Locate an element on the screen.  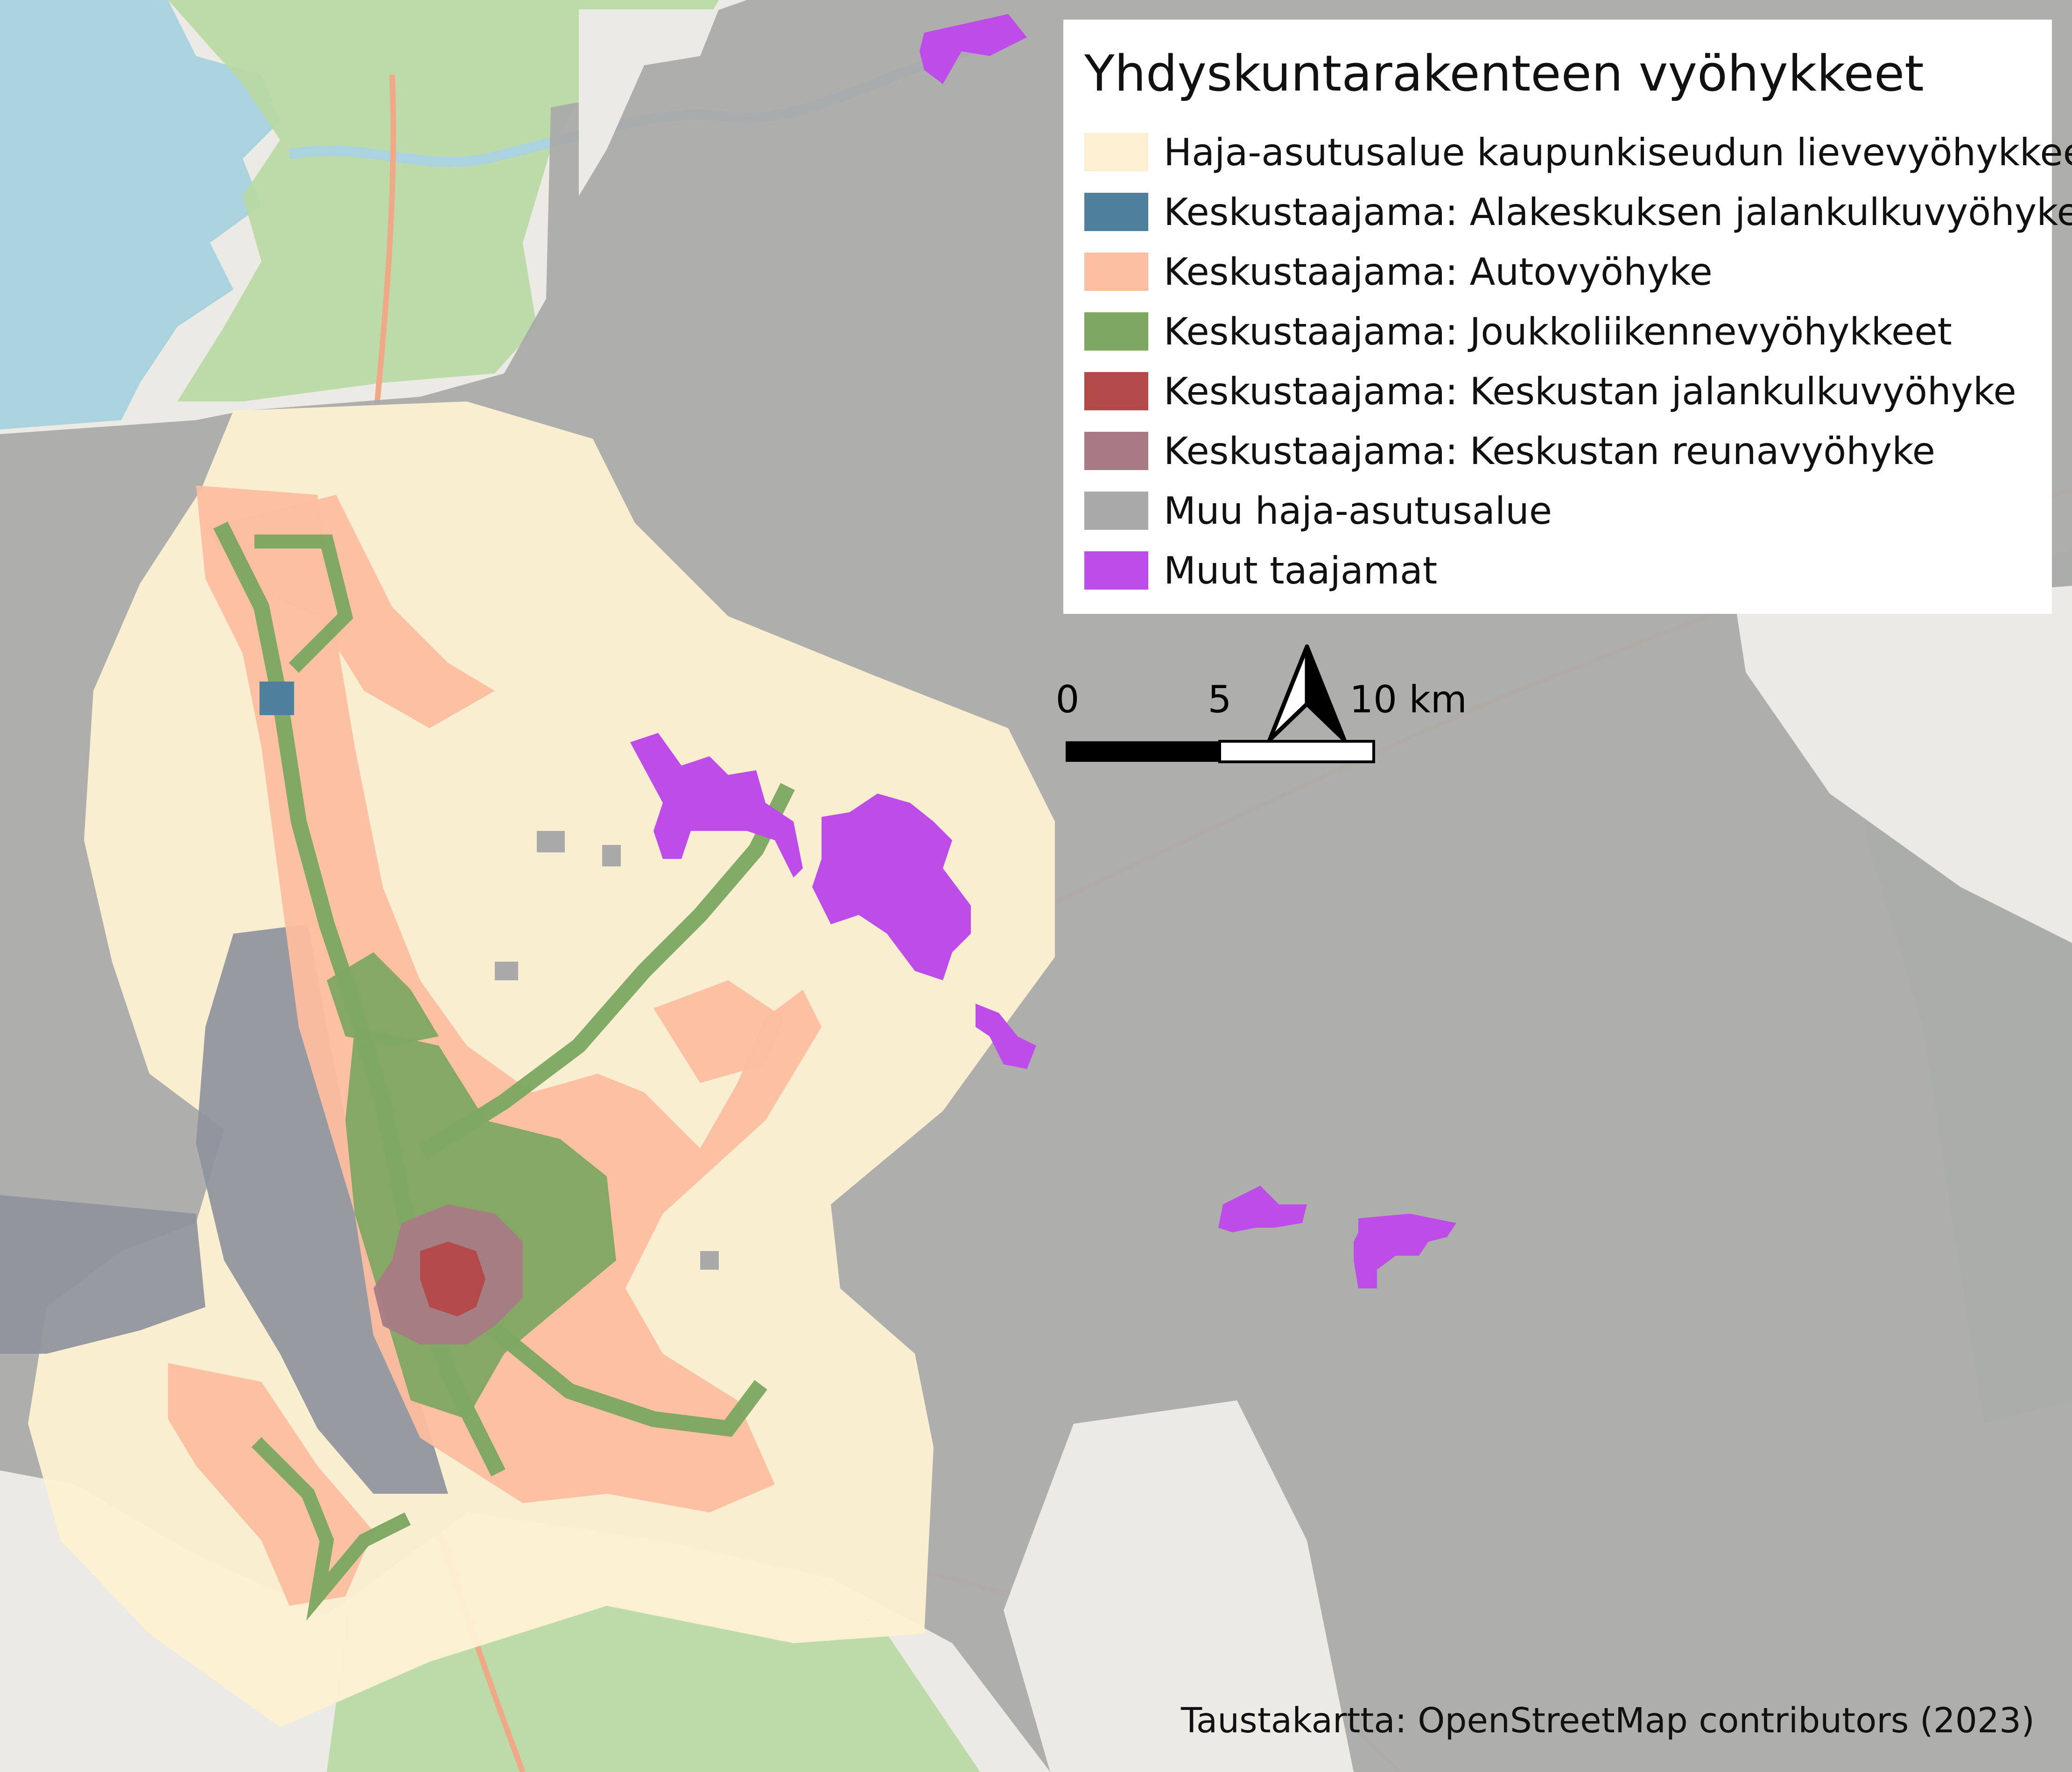
zone-keskustan-jalankulkuvyohyke is located at coordinates (452, 1279).